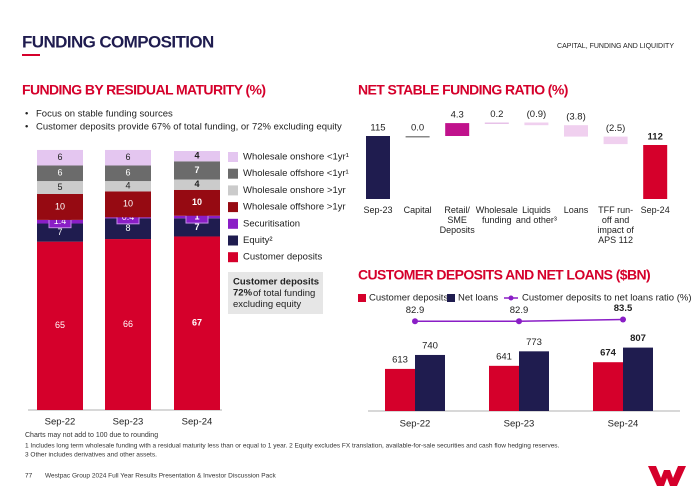  What do you see at coordinates (463, 90) in the screenshot?
I see `chart-title: NET STABLE FUNDING RATIO (%)` at bounding box center [463, 90].